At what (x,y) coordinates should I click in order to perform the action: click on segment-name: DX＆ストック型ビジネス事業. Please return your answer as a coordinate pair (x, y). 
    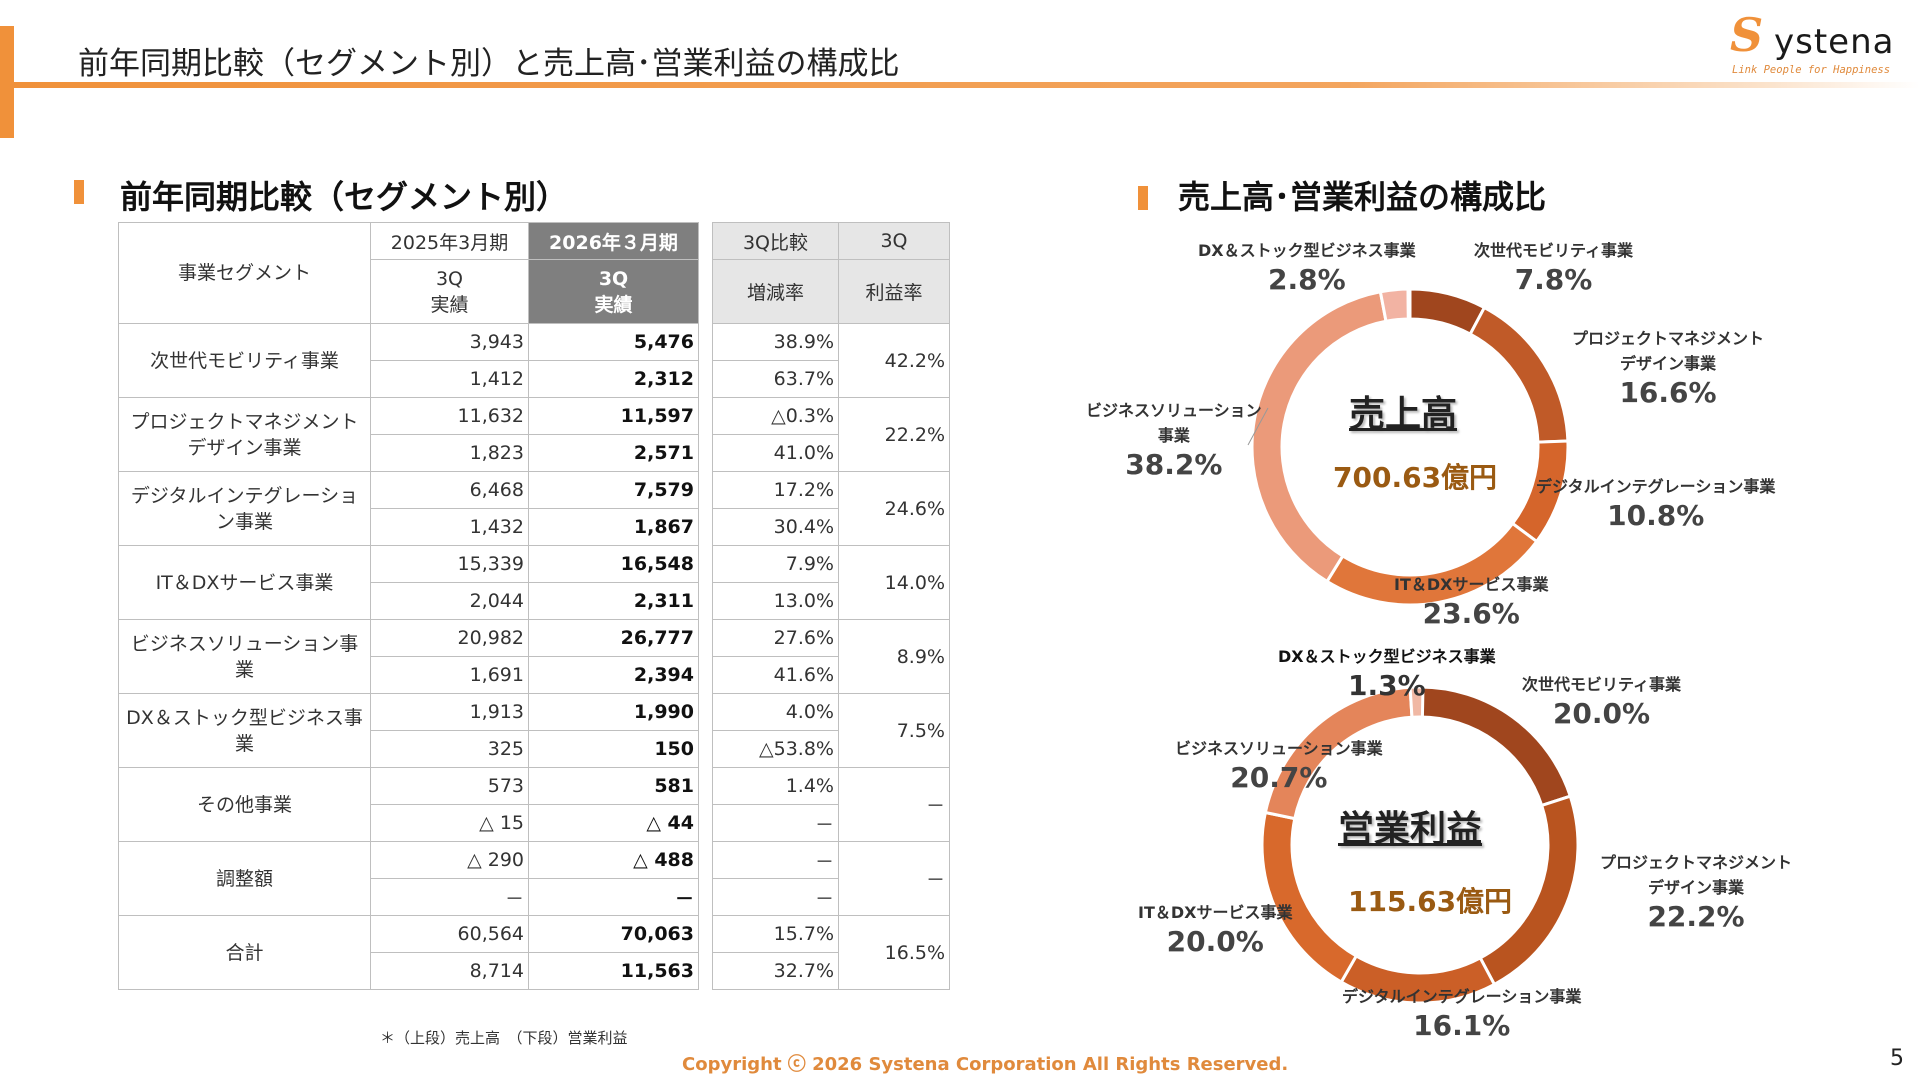
    Looking at the image, I should click on (244, 730).